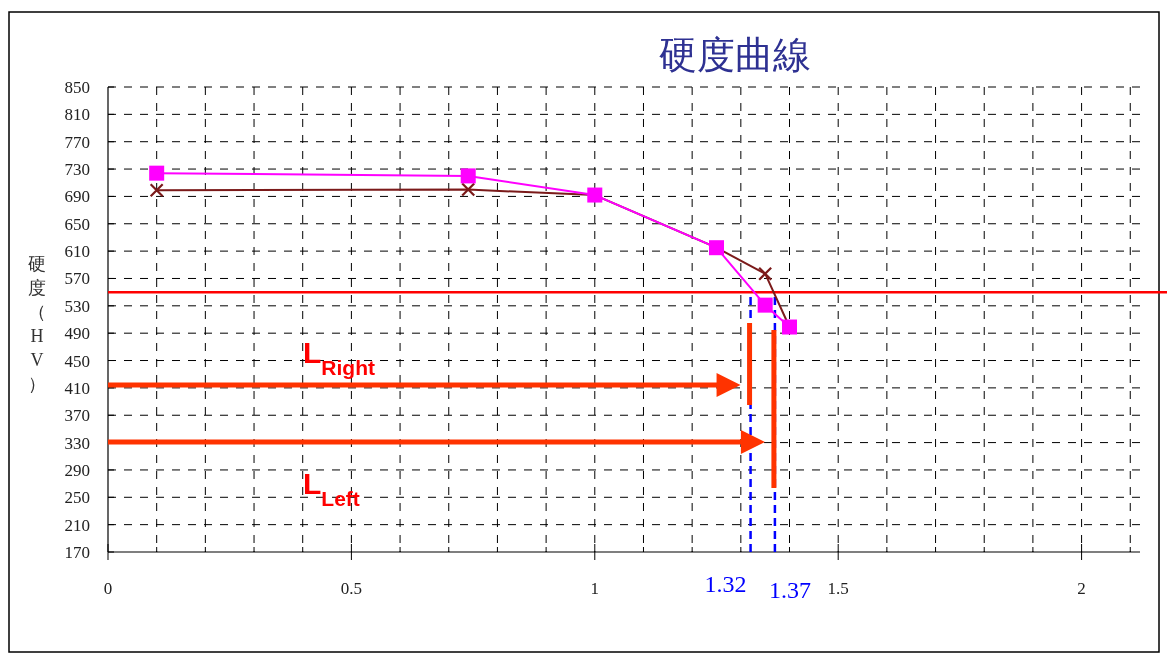 The height and width of the screenshot is (656, 1167). I want to click on y-tick-label: 690, so click(77, 197).